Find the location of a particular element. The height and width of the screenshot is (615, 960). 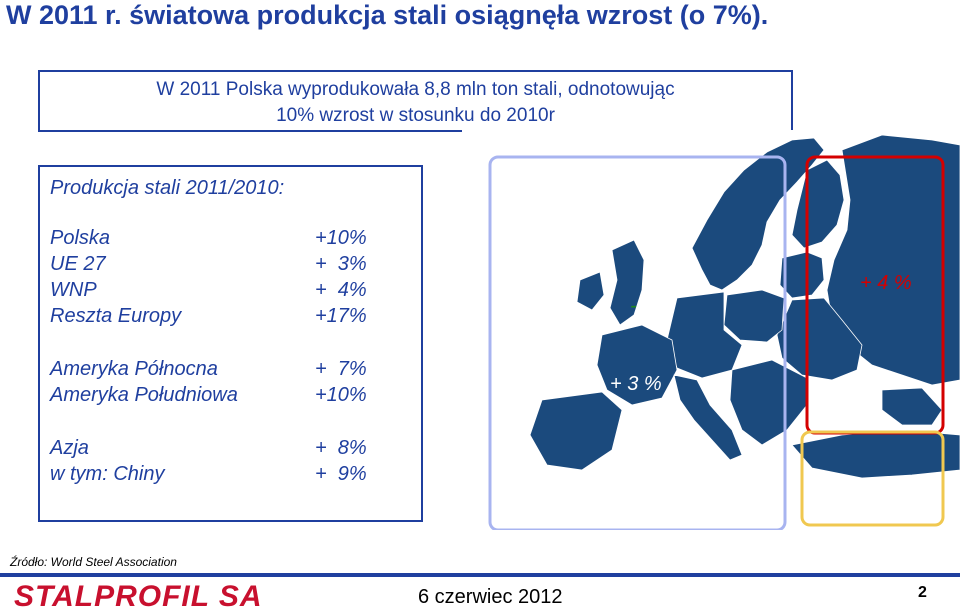

eu-growth-label: + 3 % is located at coordinates (636, 384).